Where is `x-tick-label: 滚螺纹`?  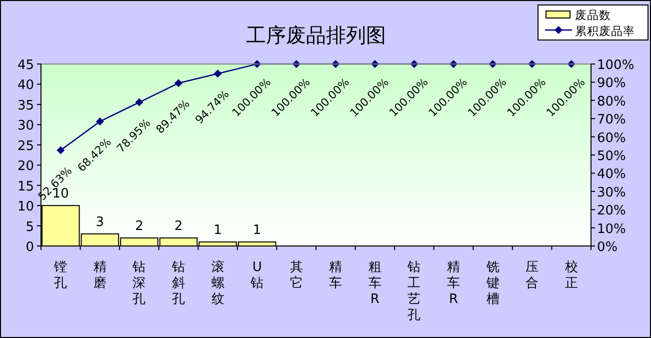 x-tick-label: 滚螺纹 is located at coordinates (217, 283).